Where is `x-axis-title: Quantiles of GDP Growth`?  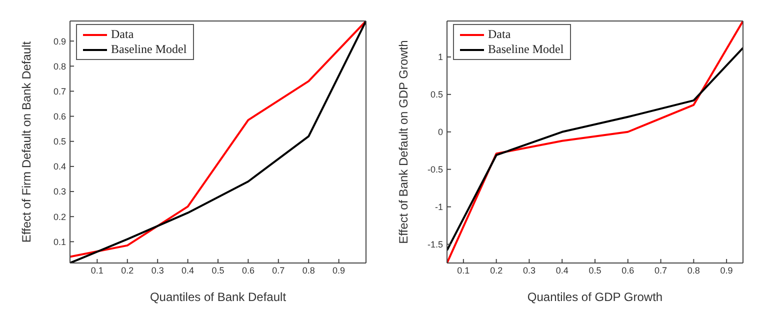 x-axis-title: Quantiles of GDP Growth is located at coordinates (595, 297).